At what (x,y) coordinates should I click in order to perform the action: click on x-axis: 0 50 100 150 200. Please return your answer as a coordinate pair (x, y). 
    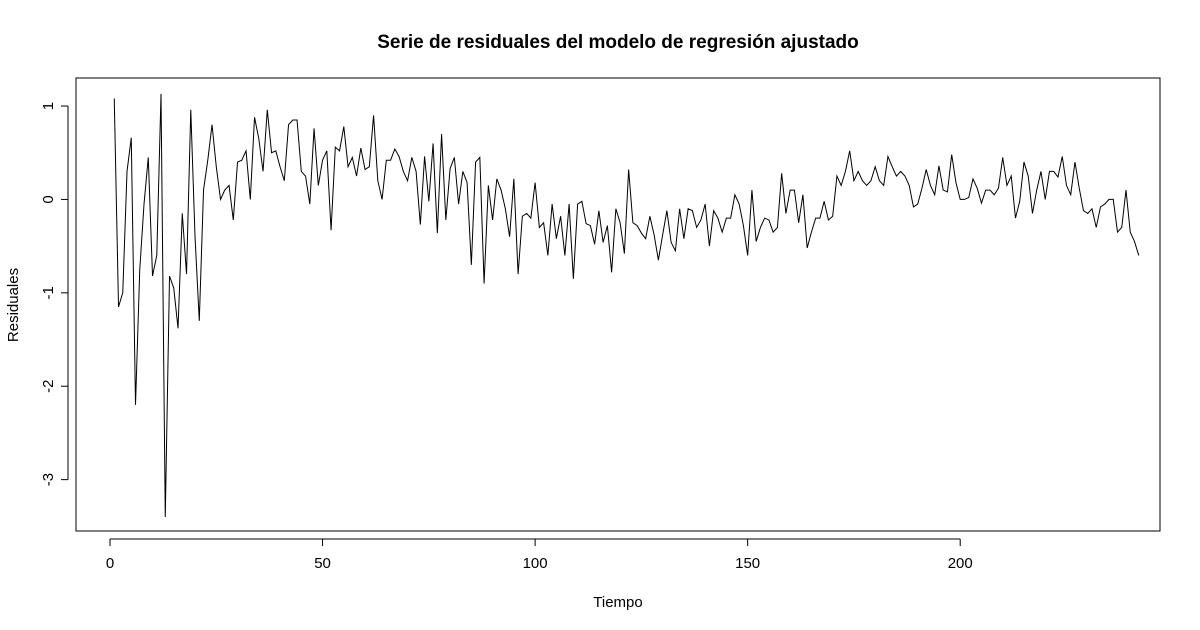
    Looking at the image, I should click on (539, 555).